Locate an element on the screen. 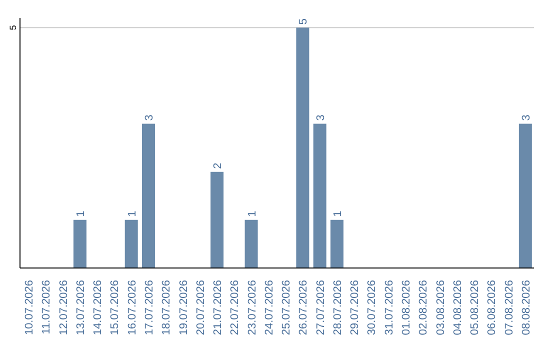 Image resolution: width=540 pixels, height=340 pixels. x-tick-label: 18.07.2026 is located at coordinates (166, 308).